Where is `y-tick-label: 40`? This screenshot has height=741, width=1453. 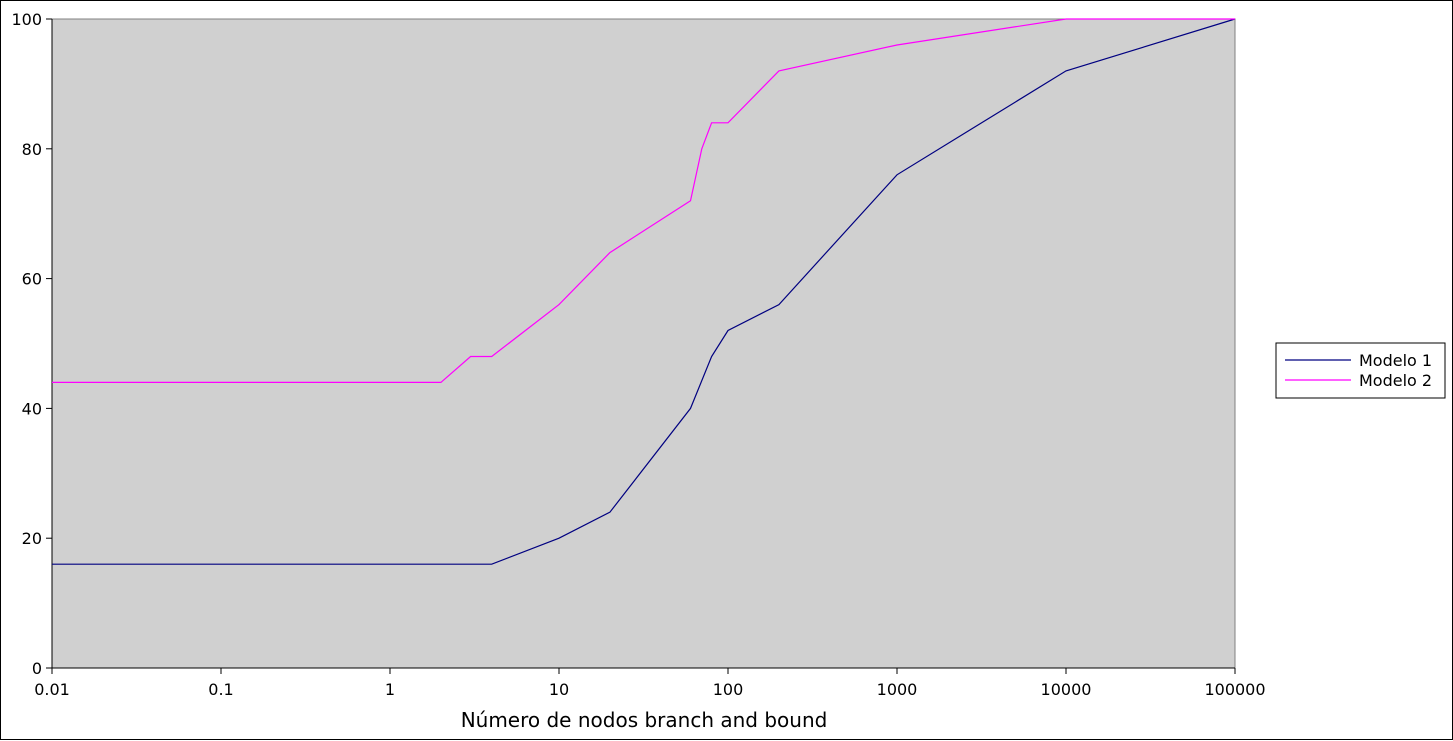
y-tick-label: 40 is located at coordinates (32, 408).